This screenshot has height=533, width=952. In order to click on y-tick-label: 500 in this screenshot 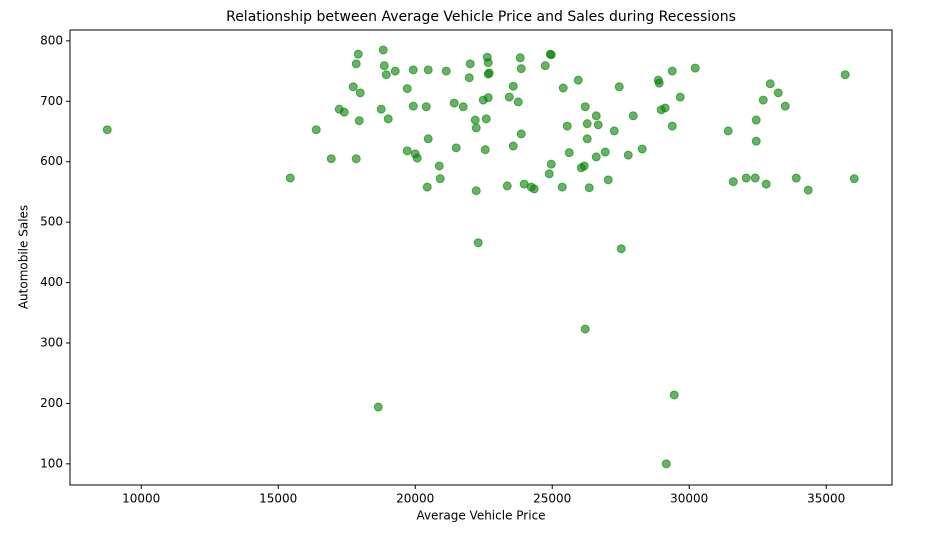, I will do `click(51, 222)`.